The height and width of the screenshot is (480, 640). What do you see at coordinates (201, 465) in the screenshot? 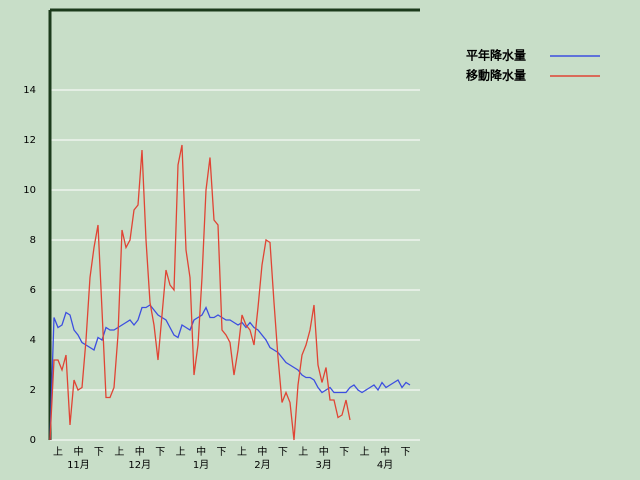
I see `month-label: 1月` at bounding box center [201, 465].